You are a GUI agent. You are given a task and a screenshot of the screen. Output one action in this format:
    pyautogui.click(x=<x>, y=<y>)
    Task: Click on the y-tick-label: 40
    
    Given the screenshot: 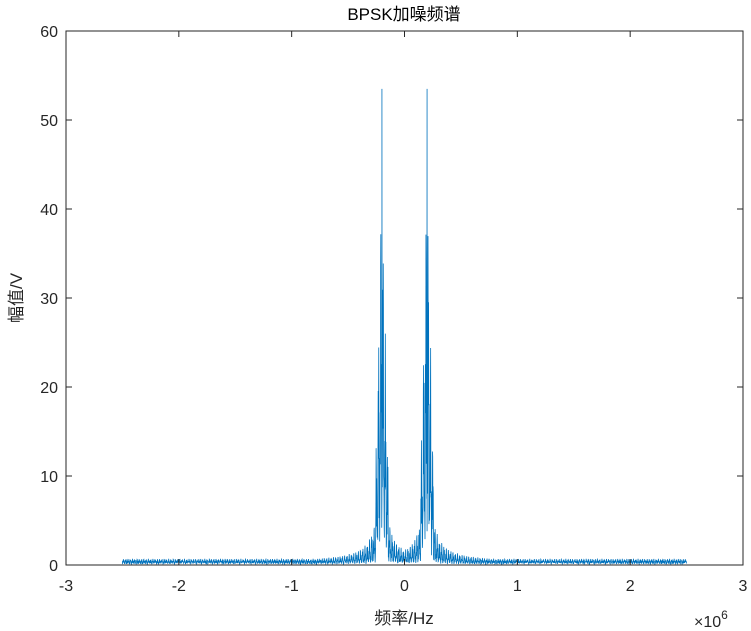 What is the action you would take?
    pyautogui.click(x=49, y=210)
    